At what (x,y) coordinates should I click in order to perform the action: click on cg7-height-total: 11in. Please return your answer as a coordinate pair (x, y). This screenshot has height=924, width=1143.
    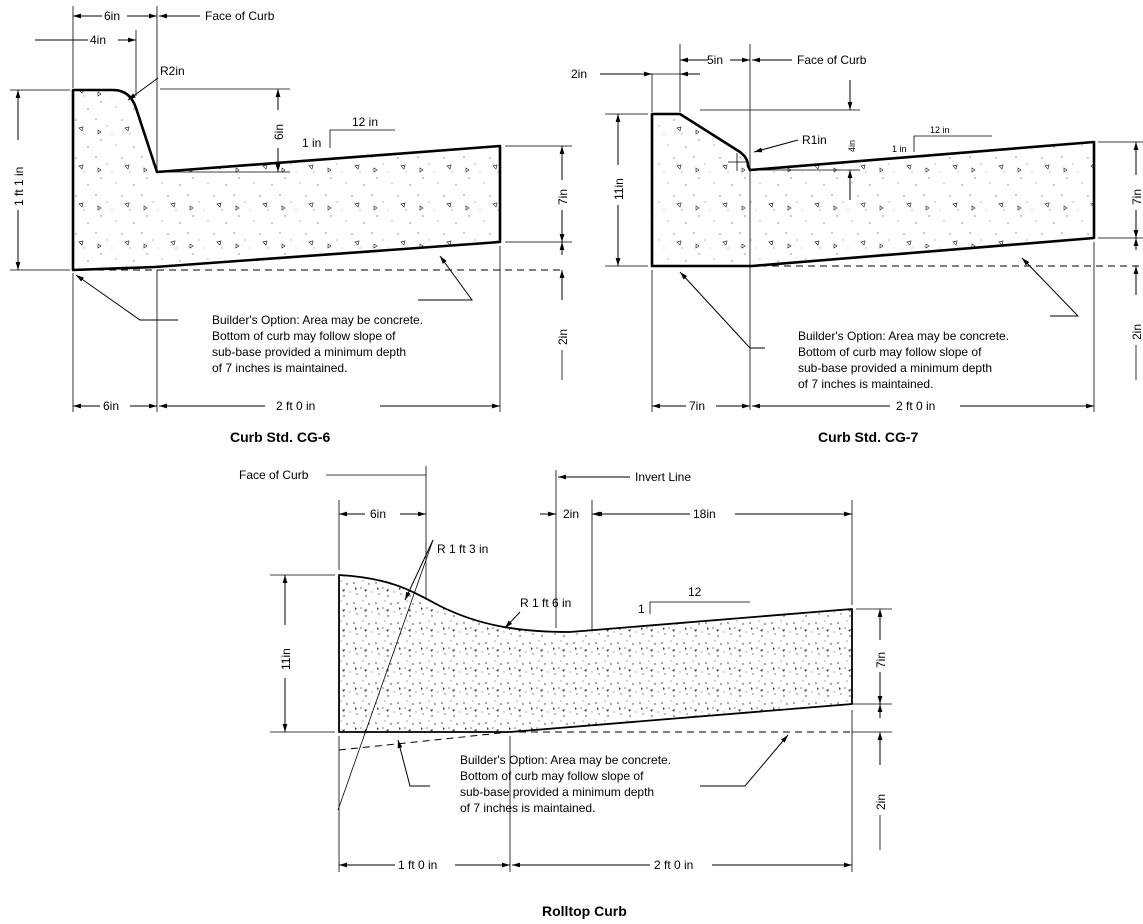
    Looking at the image, I should click on (619, 189).